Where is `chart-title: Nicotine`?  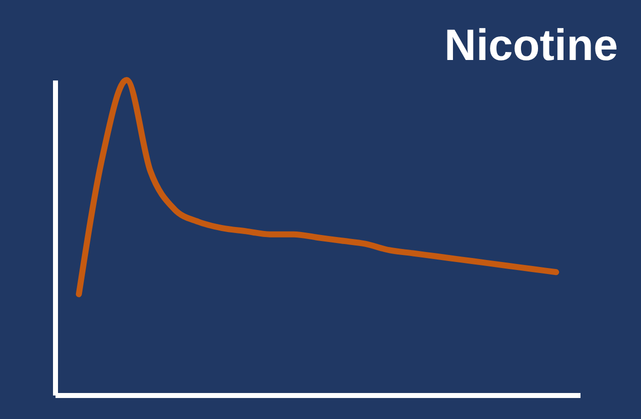
chart-title: Nicotine is located at coordinates (531, 45).